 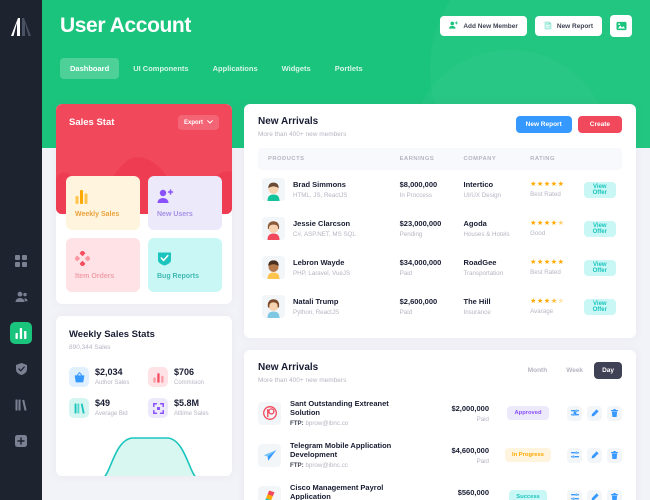 I want to click on product-tech: C#, ASP.NET, MS SQL, so click(x=324, y=234).